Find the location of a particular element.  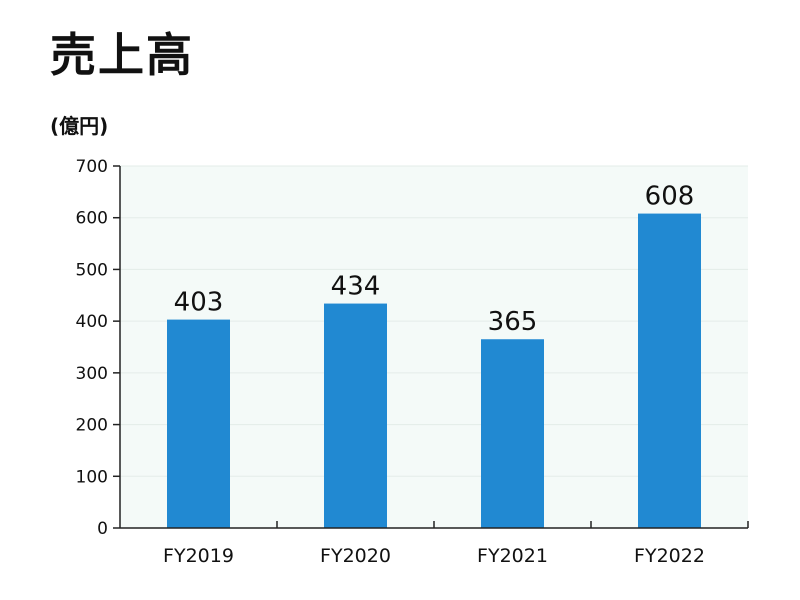

x-category-label: FY2020 is located at coordinates (355, 556).